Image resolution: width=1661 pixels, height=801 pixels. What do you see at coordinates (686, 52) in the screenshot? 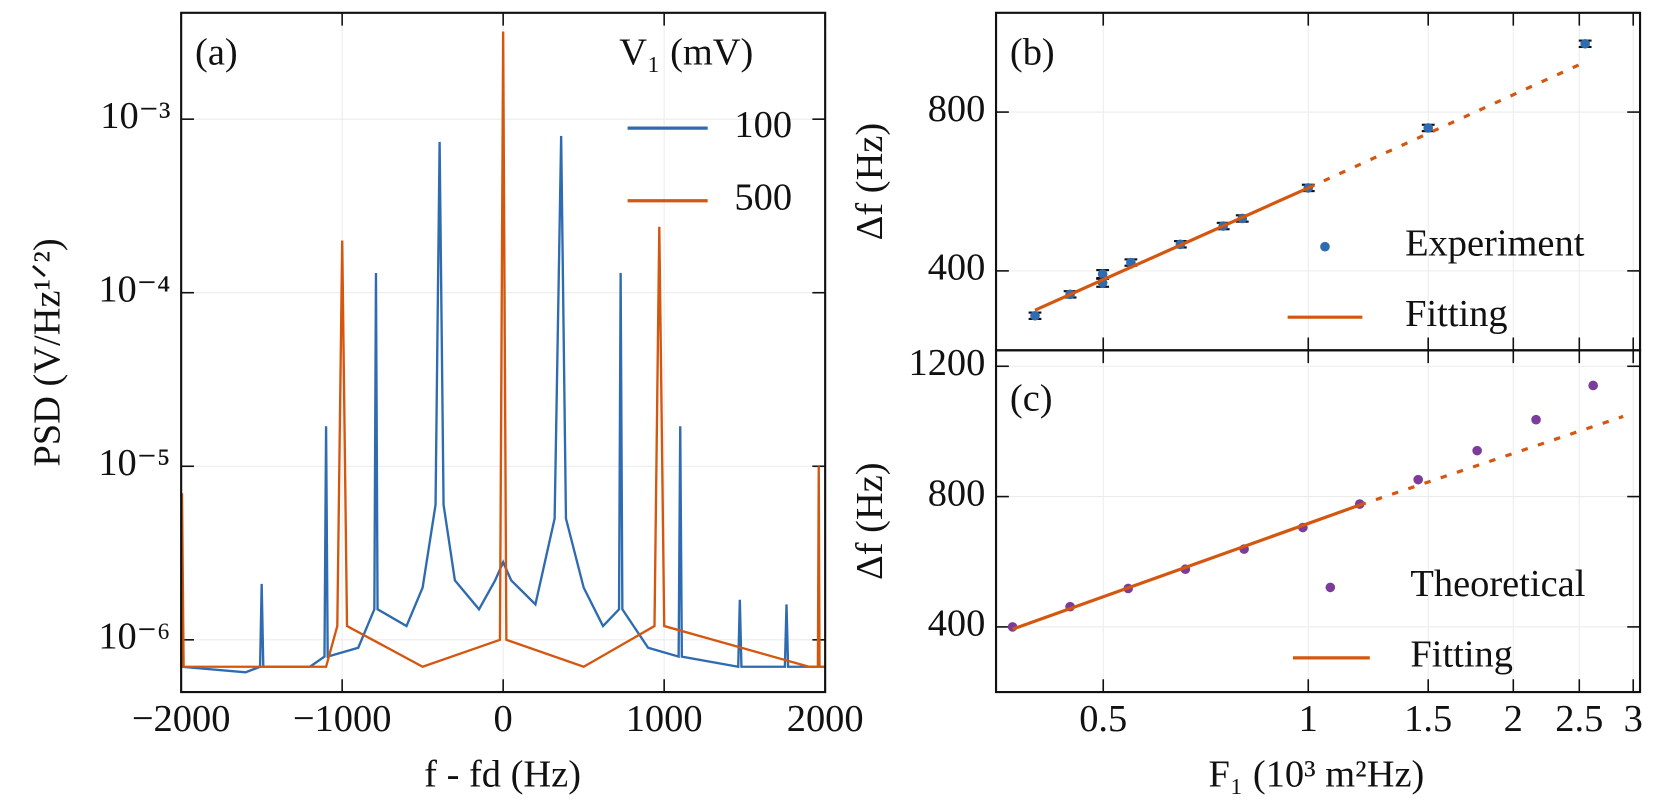
I see `legend-title: V₁ (mV)` at bounding box center [686, 52].